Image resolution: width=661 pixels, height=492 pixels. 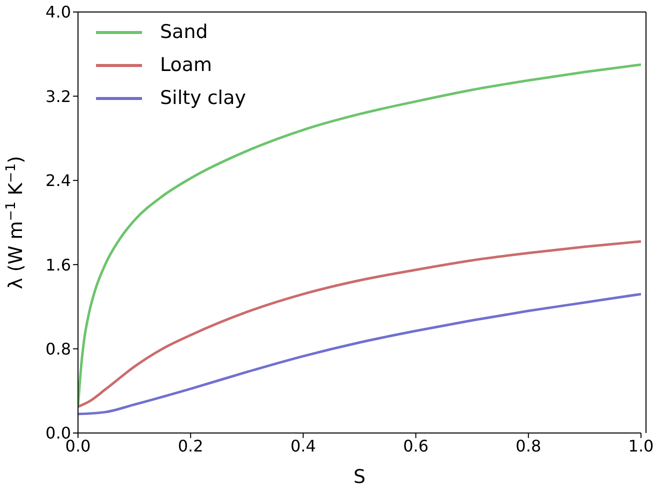 What do you see at coordinates (58, 348) in the screenshot?
I see `y-tick-label: 0.8` at bounding box center [58, 348].